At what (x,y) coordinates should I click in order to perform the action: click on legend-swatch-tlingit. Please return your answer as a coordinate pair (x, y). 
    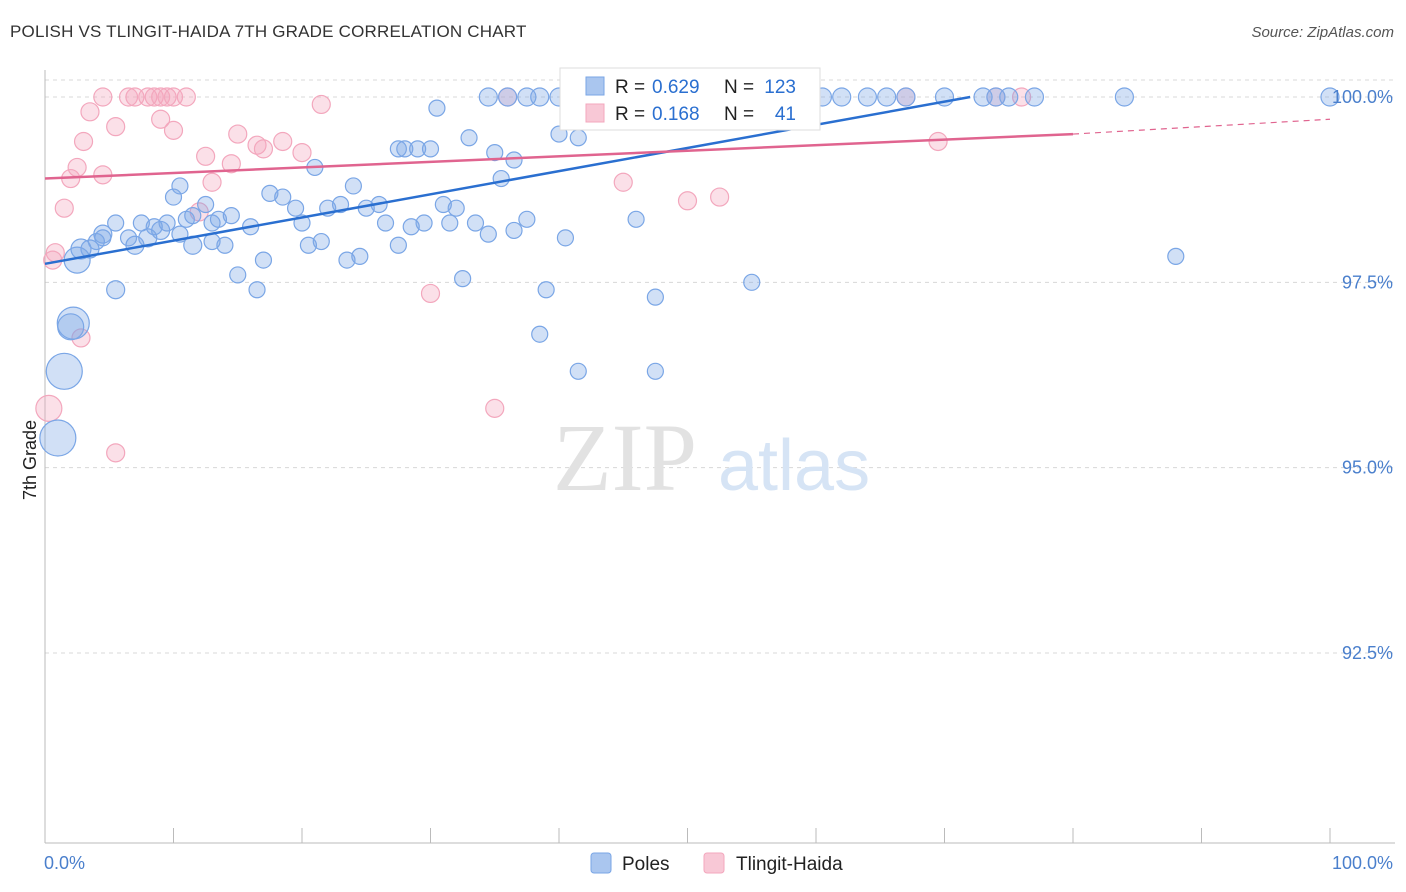
    Looking at the image, I should click on (714, 863).